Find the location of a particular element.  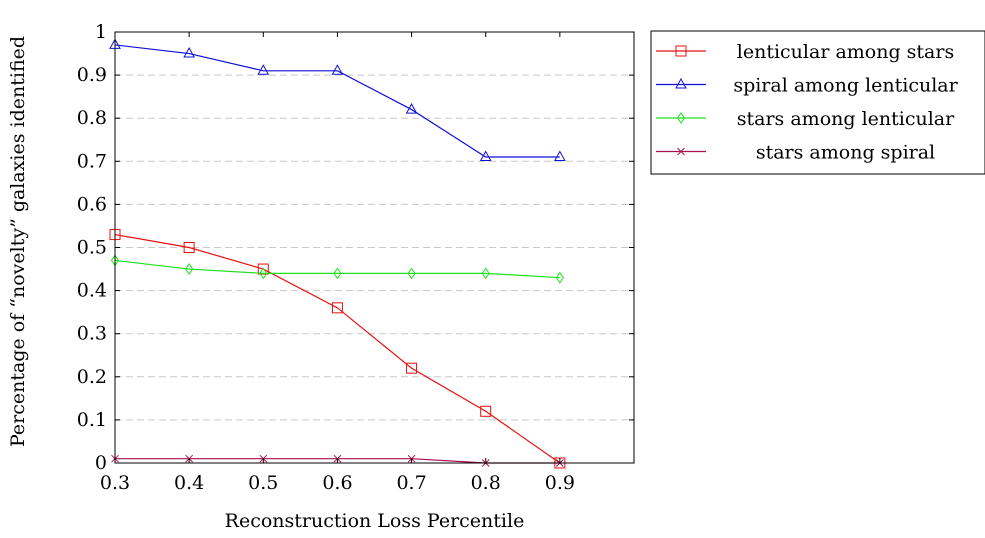

legend-entry: stars among spiral is located at coordinates (795, 153).